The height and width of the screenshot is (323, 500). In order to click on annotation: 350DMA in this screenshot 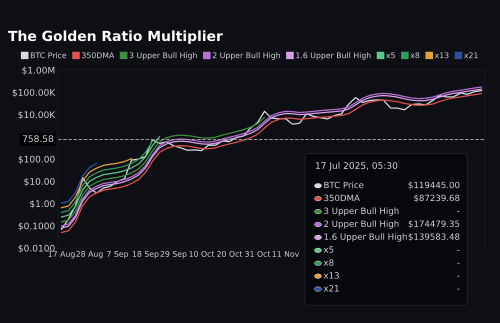, I will do `click(342, 198)`.